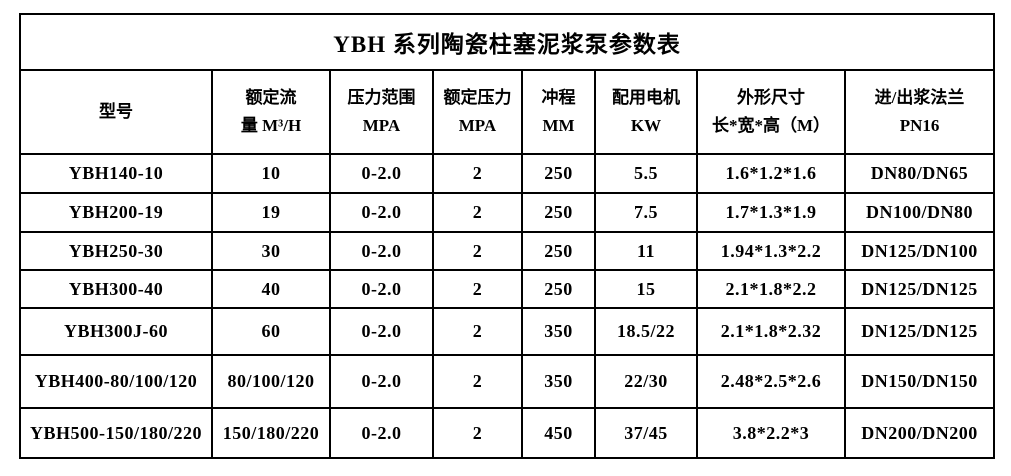 The width and height of the screenshot is (1011, 476). I want to click on header-label: 配用电机, so click(646, 97).